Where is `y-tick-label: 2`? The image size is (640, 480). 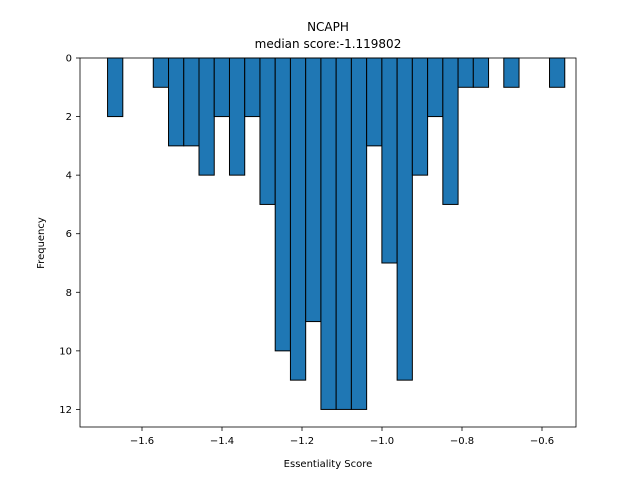 y-tick-label: 2 is located at coordinates (69, 117).